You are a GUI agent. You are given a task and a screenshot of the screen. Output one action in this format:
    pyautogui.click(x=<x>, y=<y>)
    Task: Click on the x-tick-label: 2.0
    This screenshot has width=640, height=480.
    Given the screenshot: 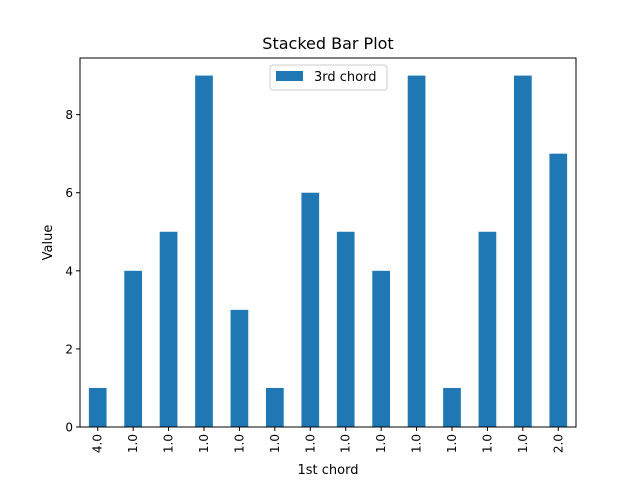 What is the action you would take?
    pyautogui.click(x=558, y=443)
    